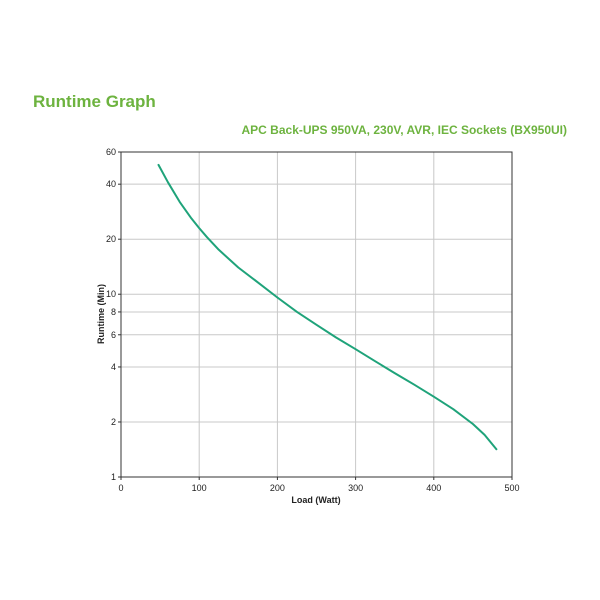  What do you see at coordinates (315, 500) in the screenshot?
I see `x-axis-label: Load (Watt)` at bounding box center [315, 500].